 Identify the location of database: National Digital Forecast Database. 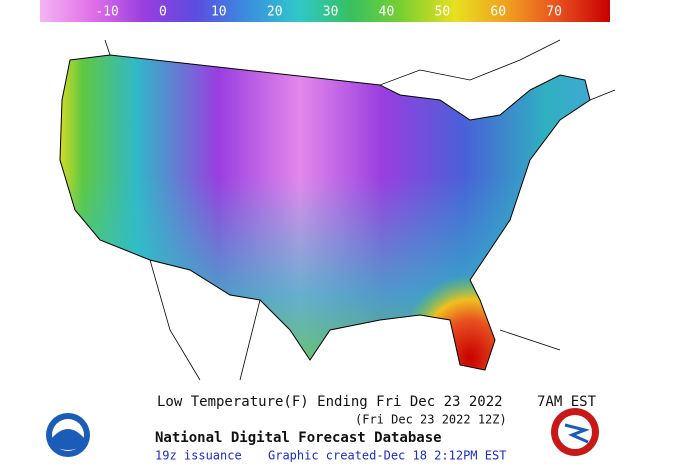
(298, 438).